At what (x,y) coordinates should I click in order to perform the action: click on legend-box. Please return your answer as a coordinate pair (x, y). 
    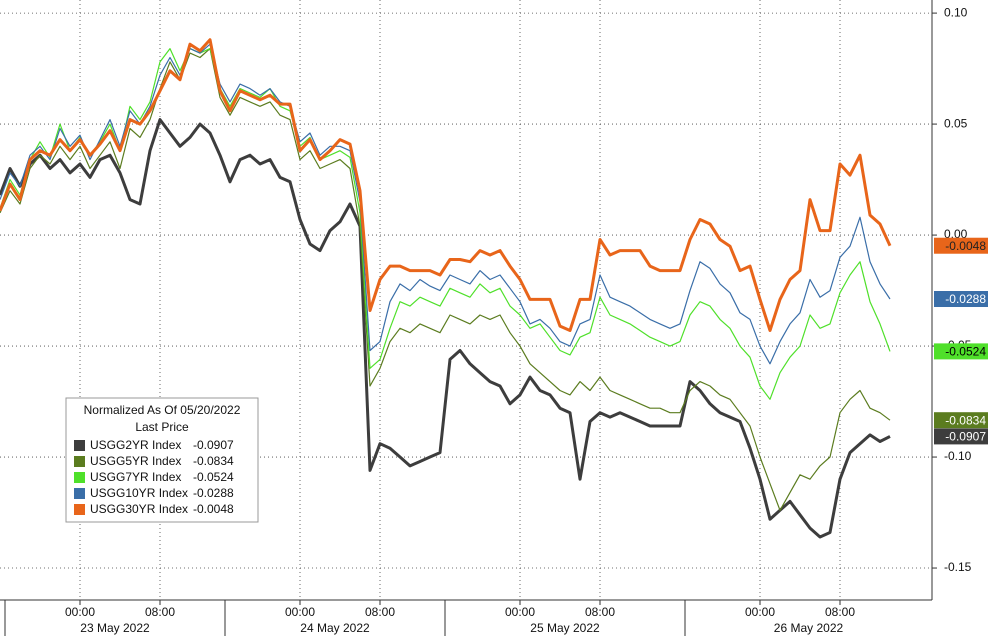
    Looking at the image, I should click on (162, 460).